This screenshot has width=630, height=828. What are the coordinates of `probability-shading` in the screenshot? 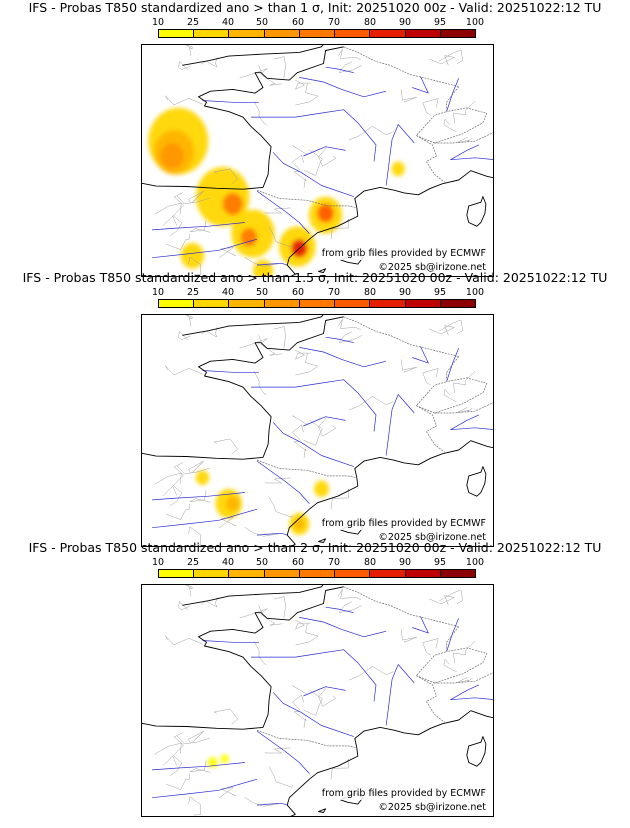 It's located at (262, 503).